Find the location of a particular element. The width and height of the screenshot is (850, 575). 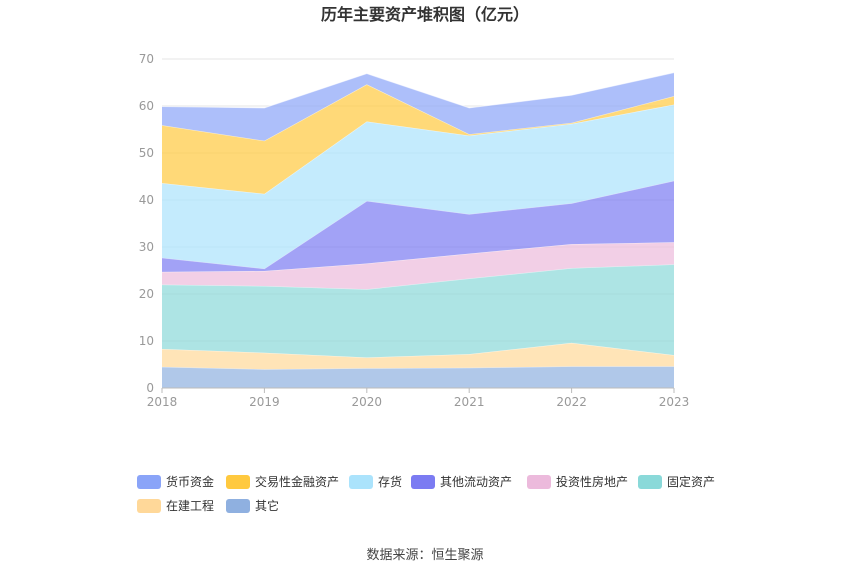

legend-label: 固定资产 is located at coordinates (691, 481).